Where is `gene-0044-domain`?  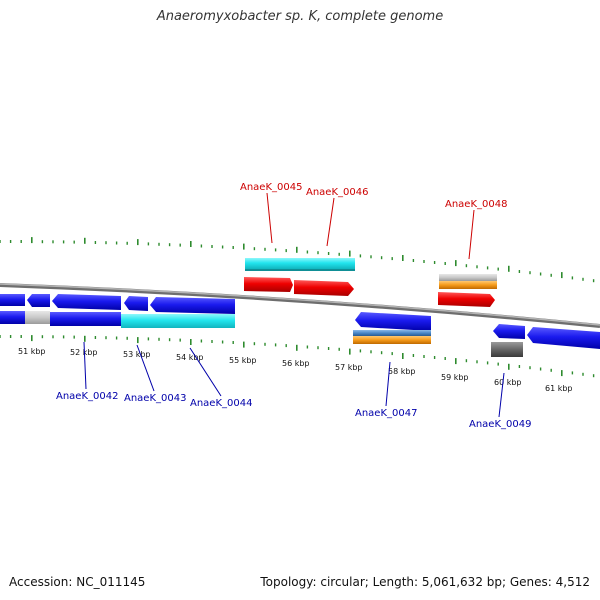
gene-0044-domain is located at coordinates (178, 321).